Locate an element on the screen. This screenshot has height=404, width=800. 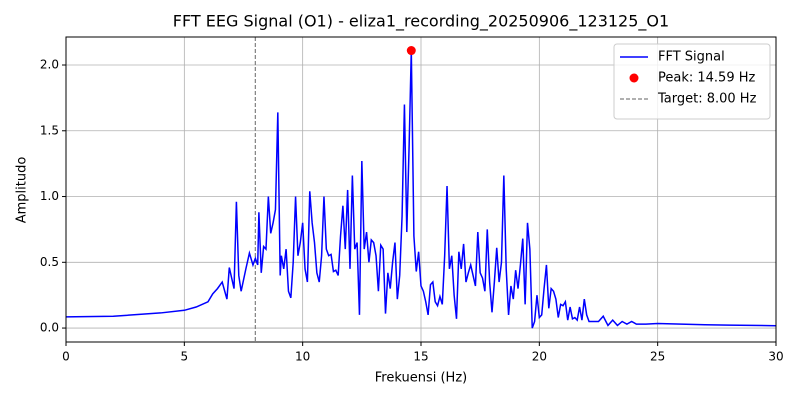
x-tick-label: 30 is located at coordinates (775, 357).